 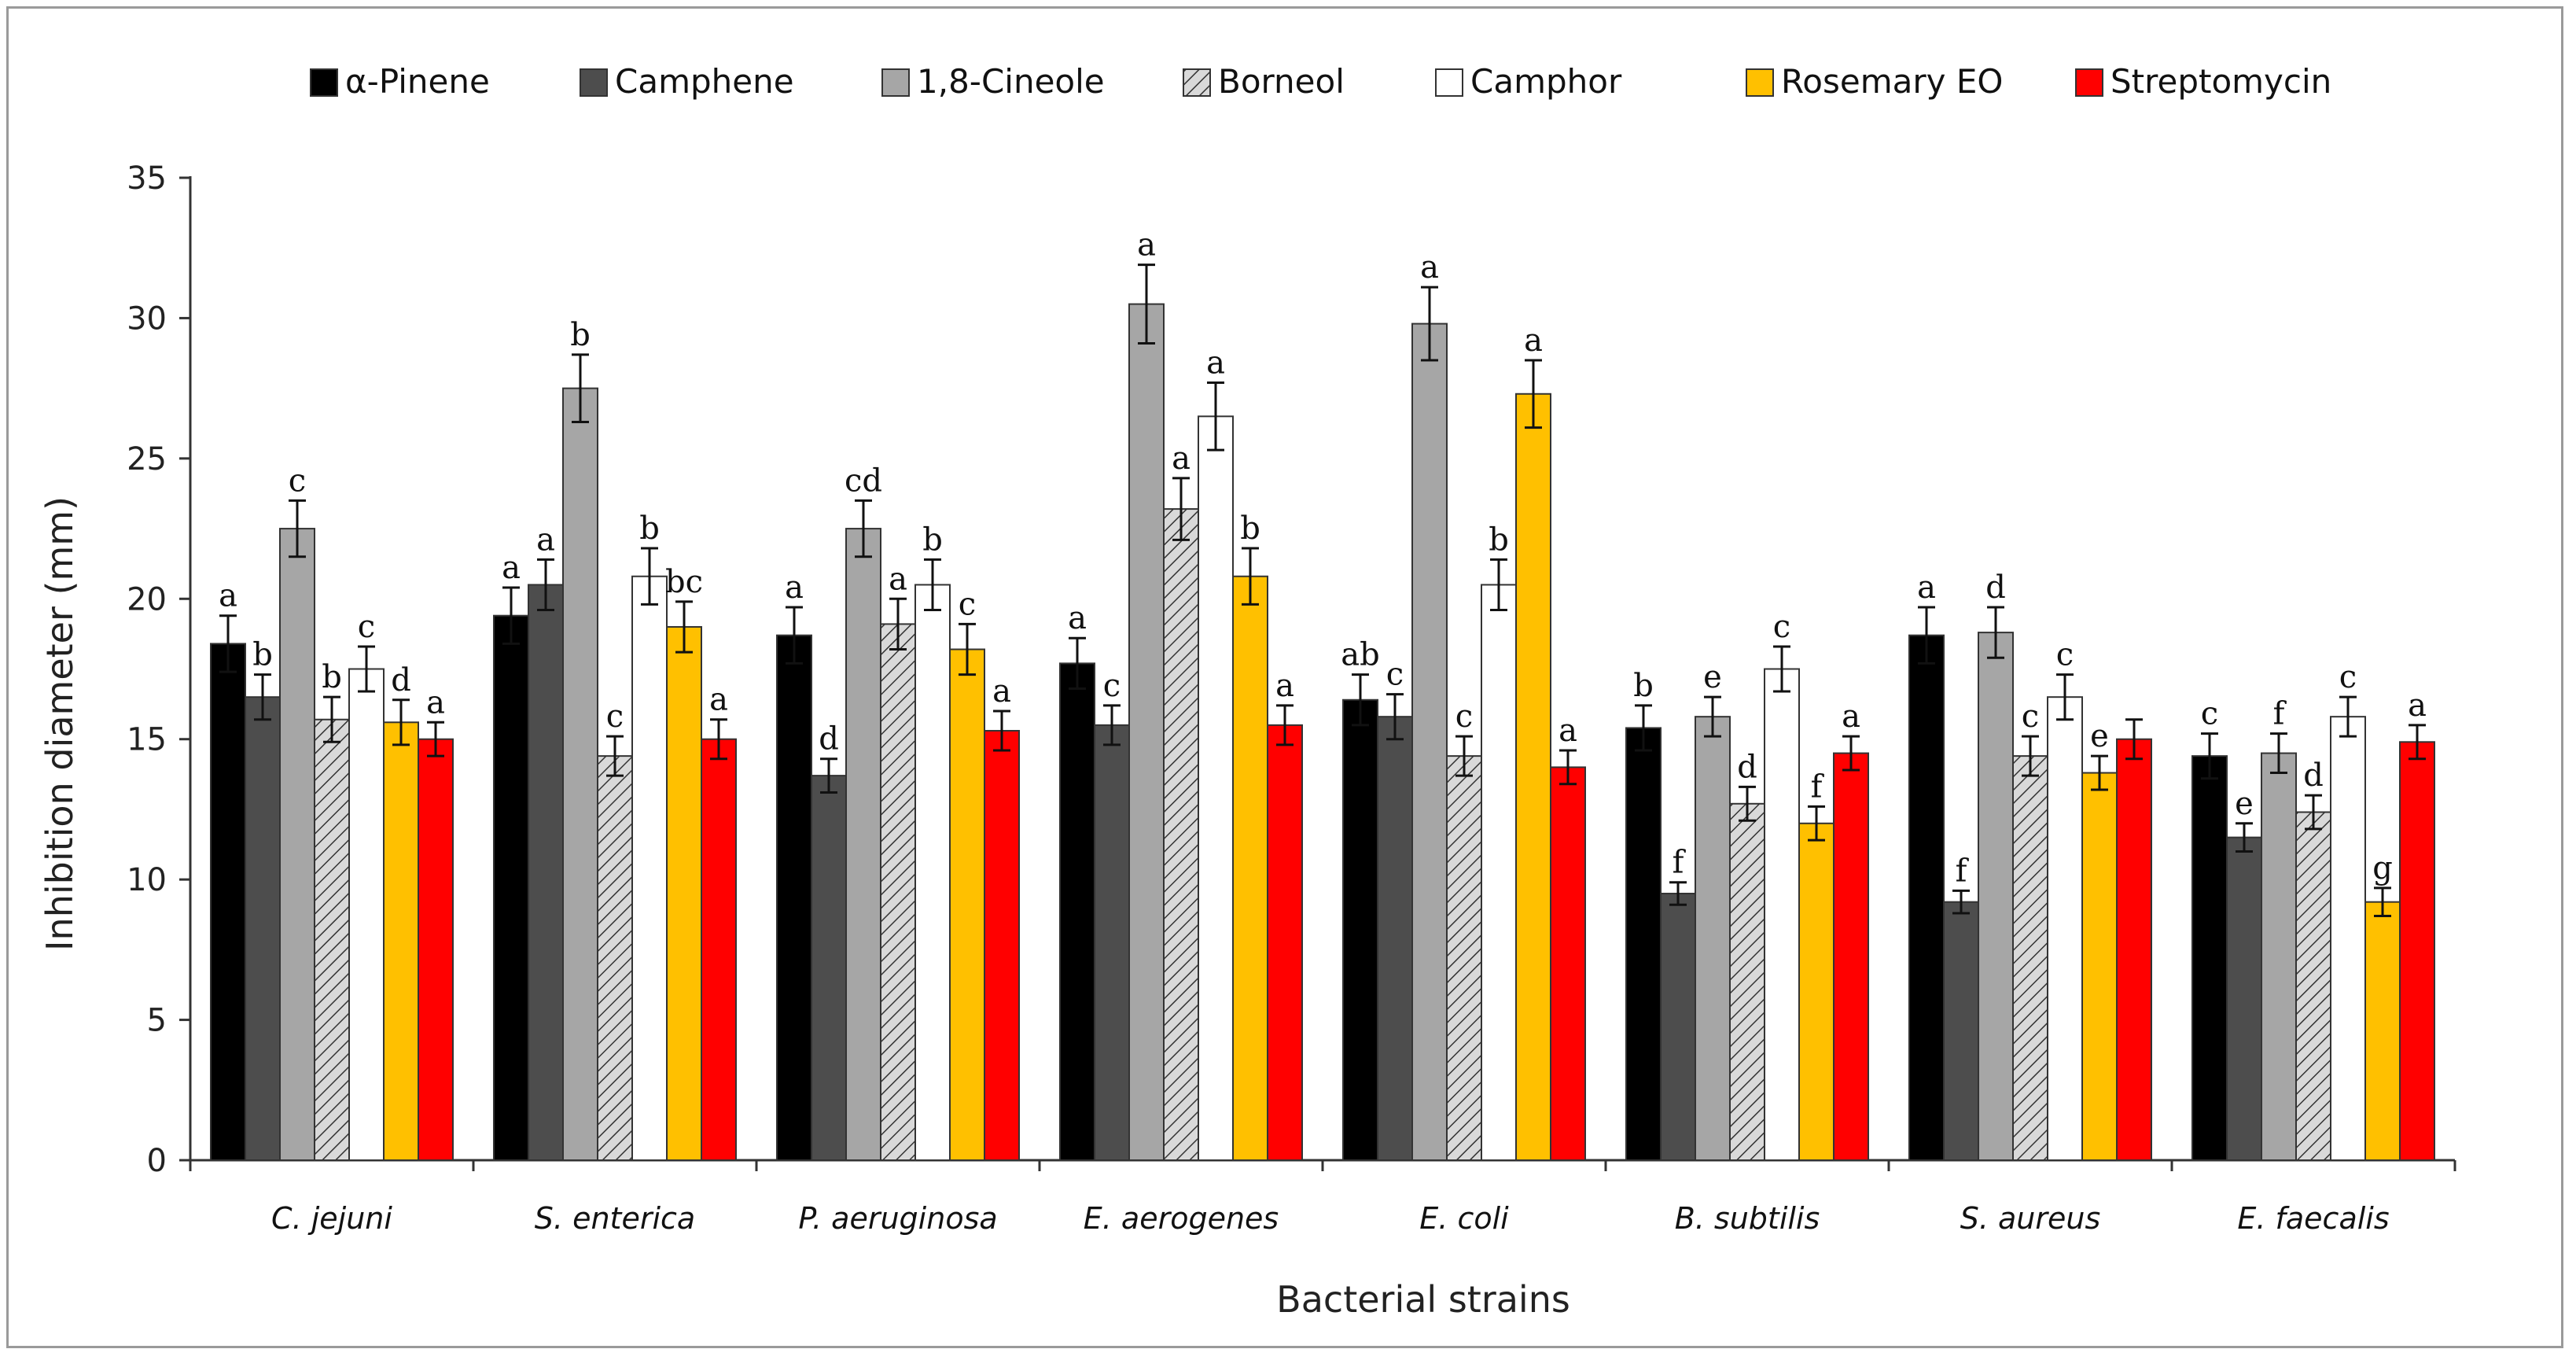 What do you see at coordinates (863, 481) in the screenshot?
I see `significance-label: cd` at bounding box center [863, 481].